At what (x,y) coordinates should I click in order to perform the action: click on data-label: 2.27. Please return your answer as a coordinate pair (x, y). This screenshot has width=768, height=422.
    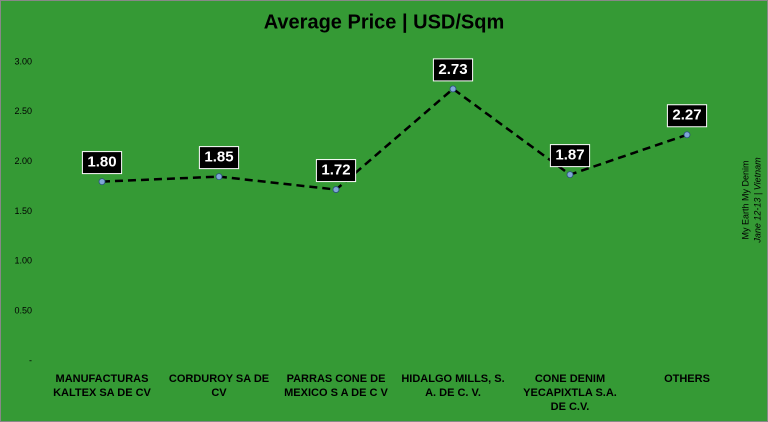
    Looking at the image, I should click on (687, 116).